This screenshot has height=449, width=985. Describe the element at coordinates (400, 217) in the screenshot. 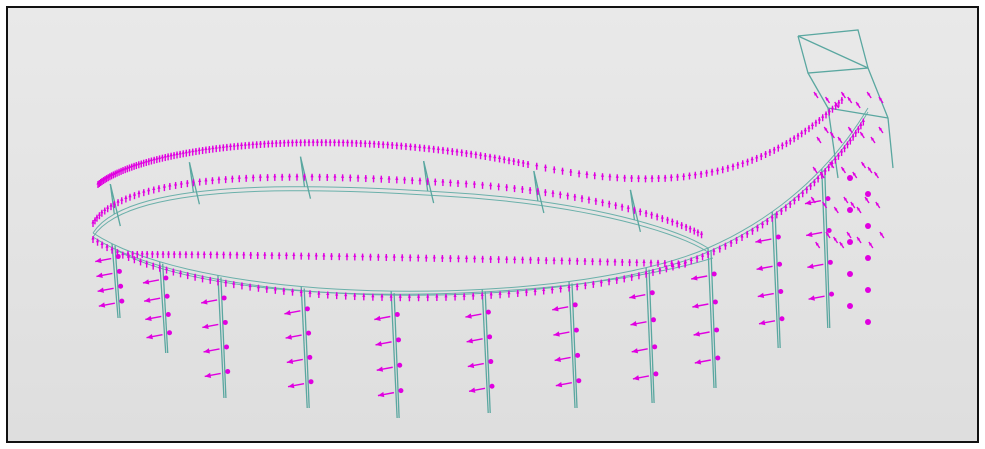

I see `back-ring-beam` at that location.